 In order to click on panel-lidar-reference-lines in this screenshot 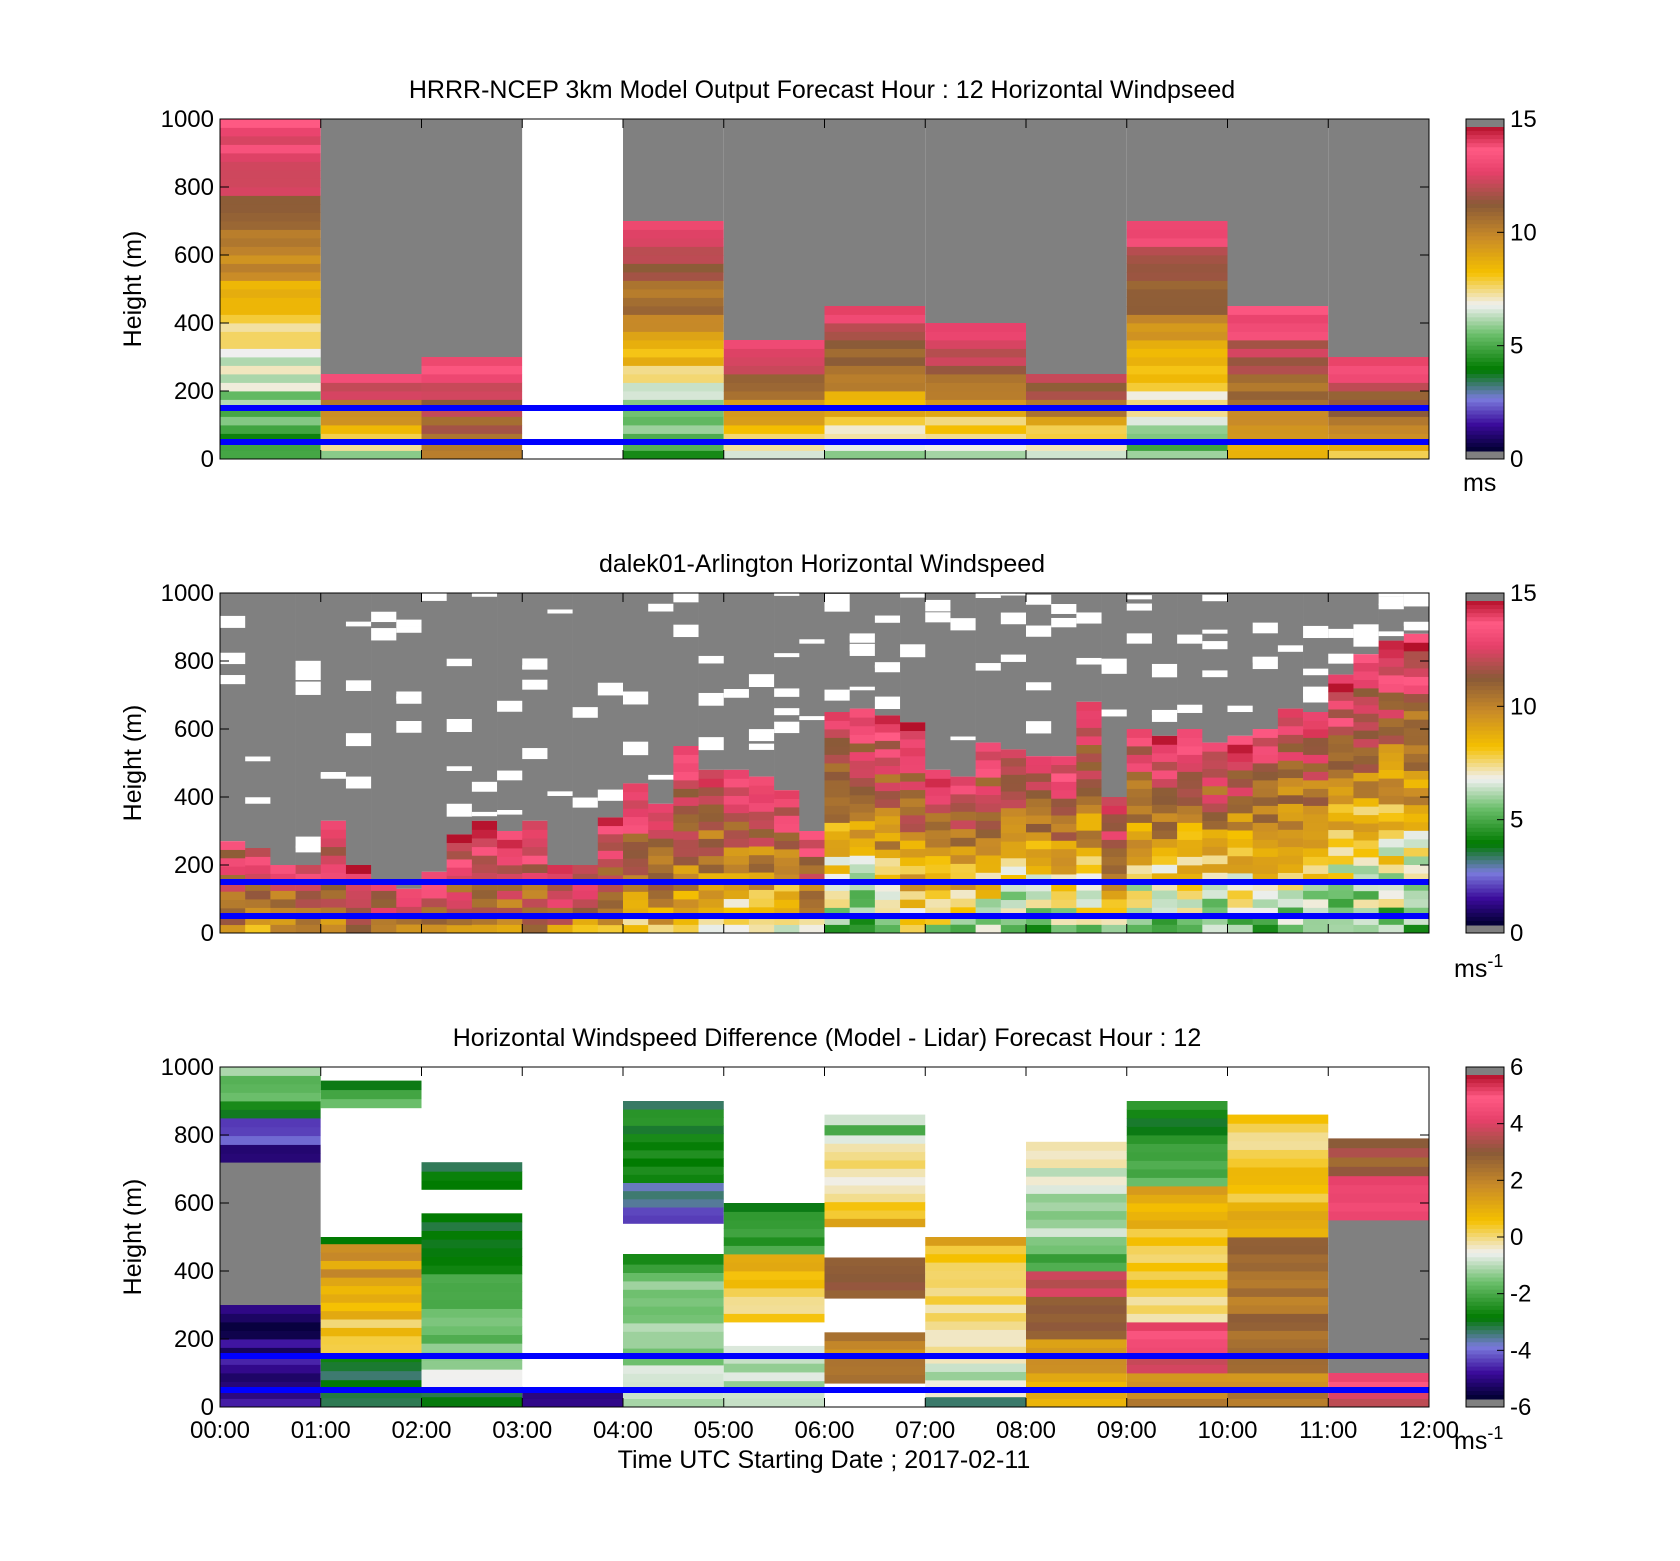, I will do `click(824, 899)`.